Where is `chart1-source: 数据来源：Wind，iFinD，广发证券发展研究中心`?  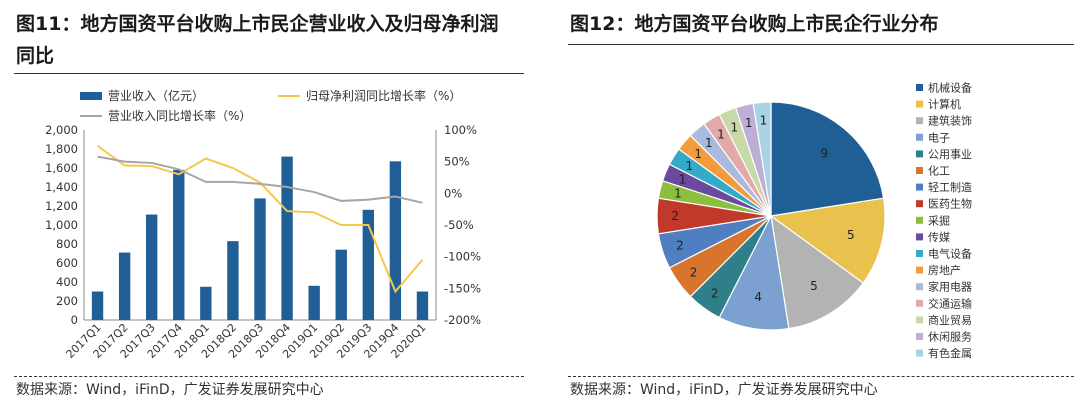
chart1-source: 数据来源：Wind，iFinD，广发证券发展研究中心 is located at coordinates (170, 390).